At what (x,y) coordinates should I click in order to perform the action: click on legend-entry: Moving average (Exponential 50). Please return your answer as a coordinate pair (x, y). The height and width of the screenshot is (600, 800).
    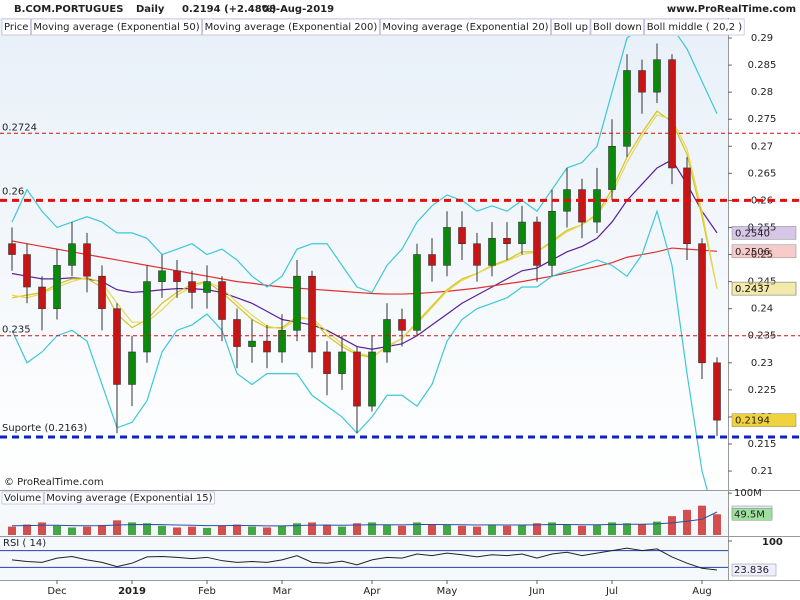
    Looking at the image, I should click on (116, 27).